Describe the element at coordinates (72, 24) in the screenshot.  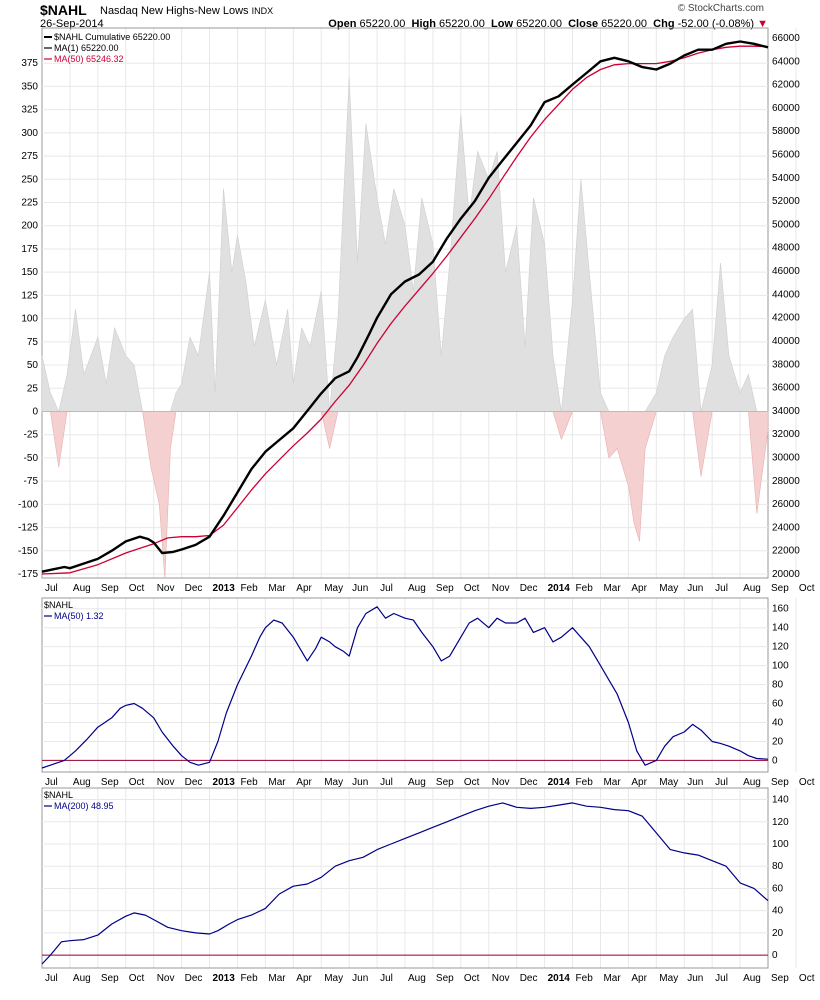
I see `chart-date: 26-Sep-2014` at that location.